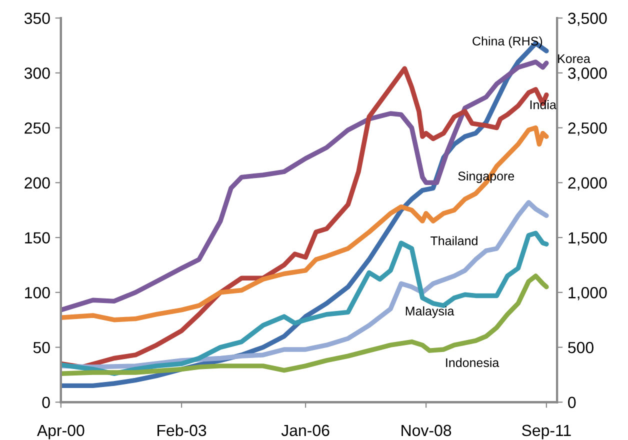 This screenshot has height=440, width=628. Describe the element at coordinates (305, 430) in the screenshot. I see `x-tick-label: Jan-06` at that location.